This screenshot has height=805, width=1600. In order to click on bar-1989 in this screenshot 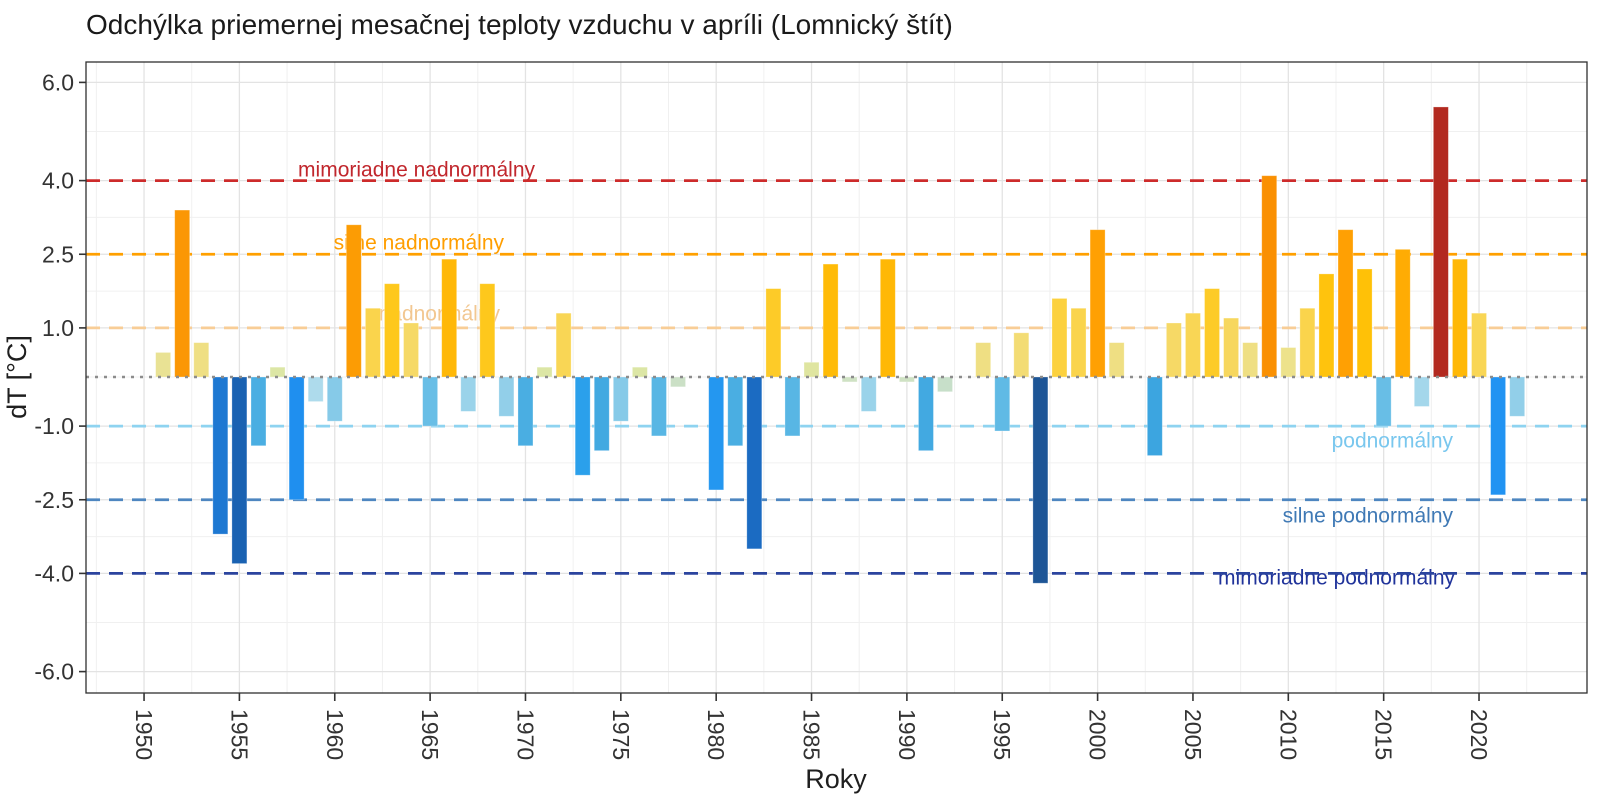, I will do `click(887, 318)`.